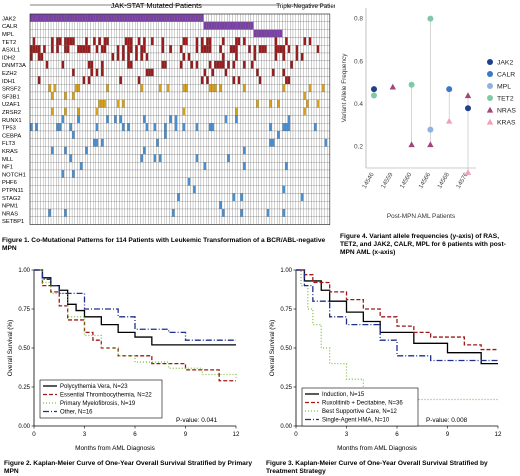 This screenshot has width=520, height=476. What do you see at coordinates (424, 180) in the screenshot?
I see `x-tick-label: 14566` at bounding box center [424, 180].